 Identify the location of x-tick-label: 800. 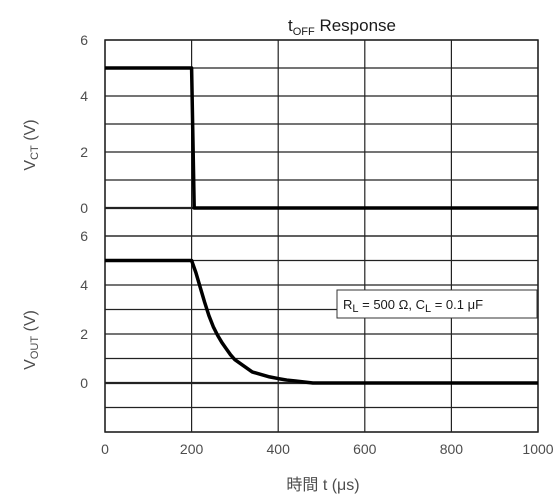
(452, 449).